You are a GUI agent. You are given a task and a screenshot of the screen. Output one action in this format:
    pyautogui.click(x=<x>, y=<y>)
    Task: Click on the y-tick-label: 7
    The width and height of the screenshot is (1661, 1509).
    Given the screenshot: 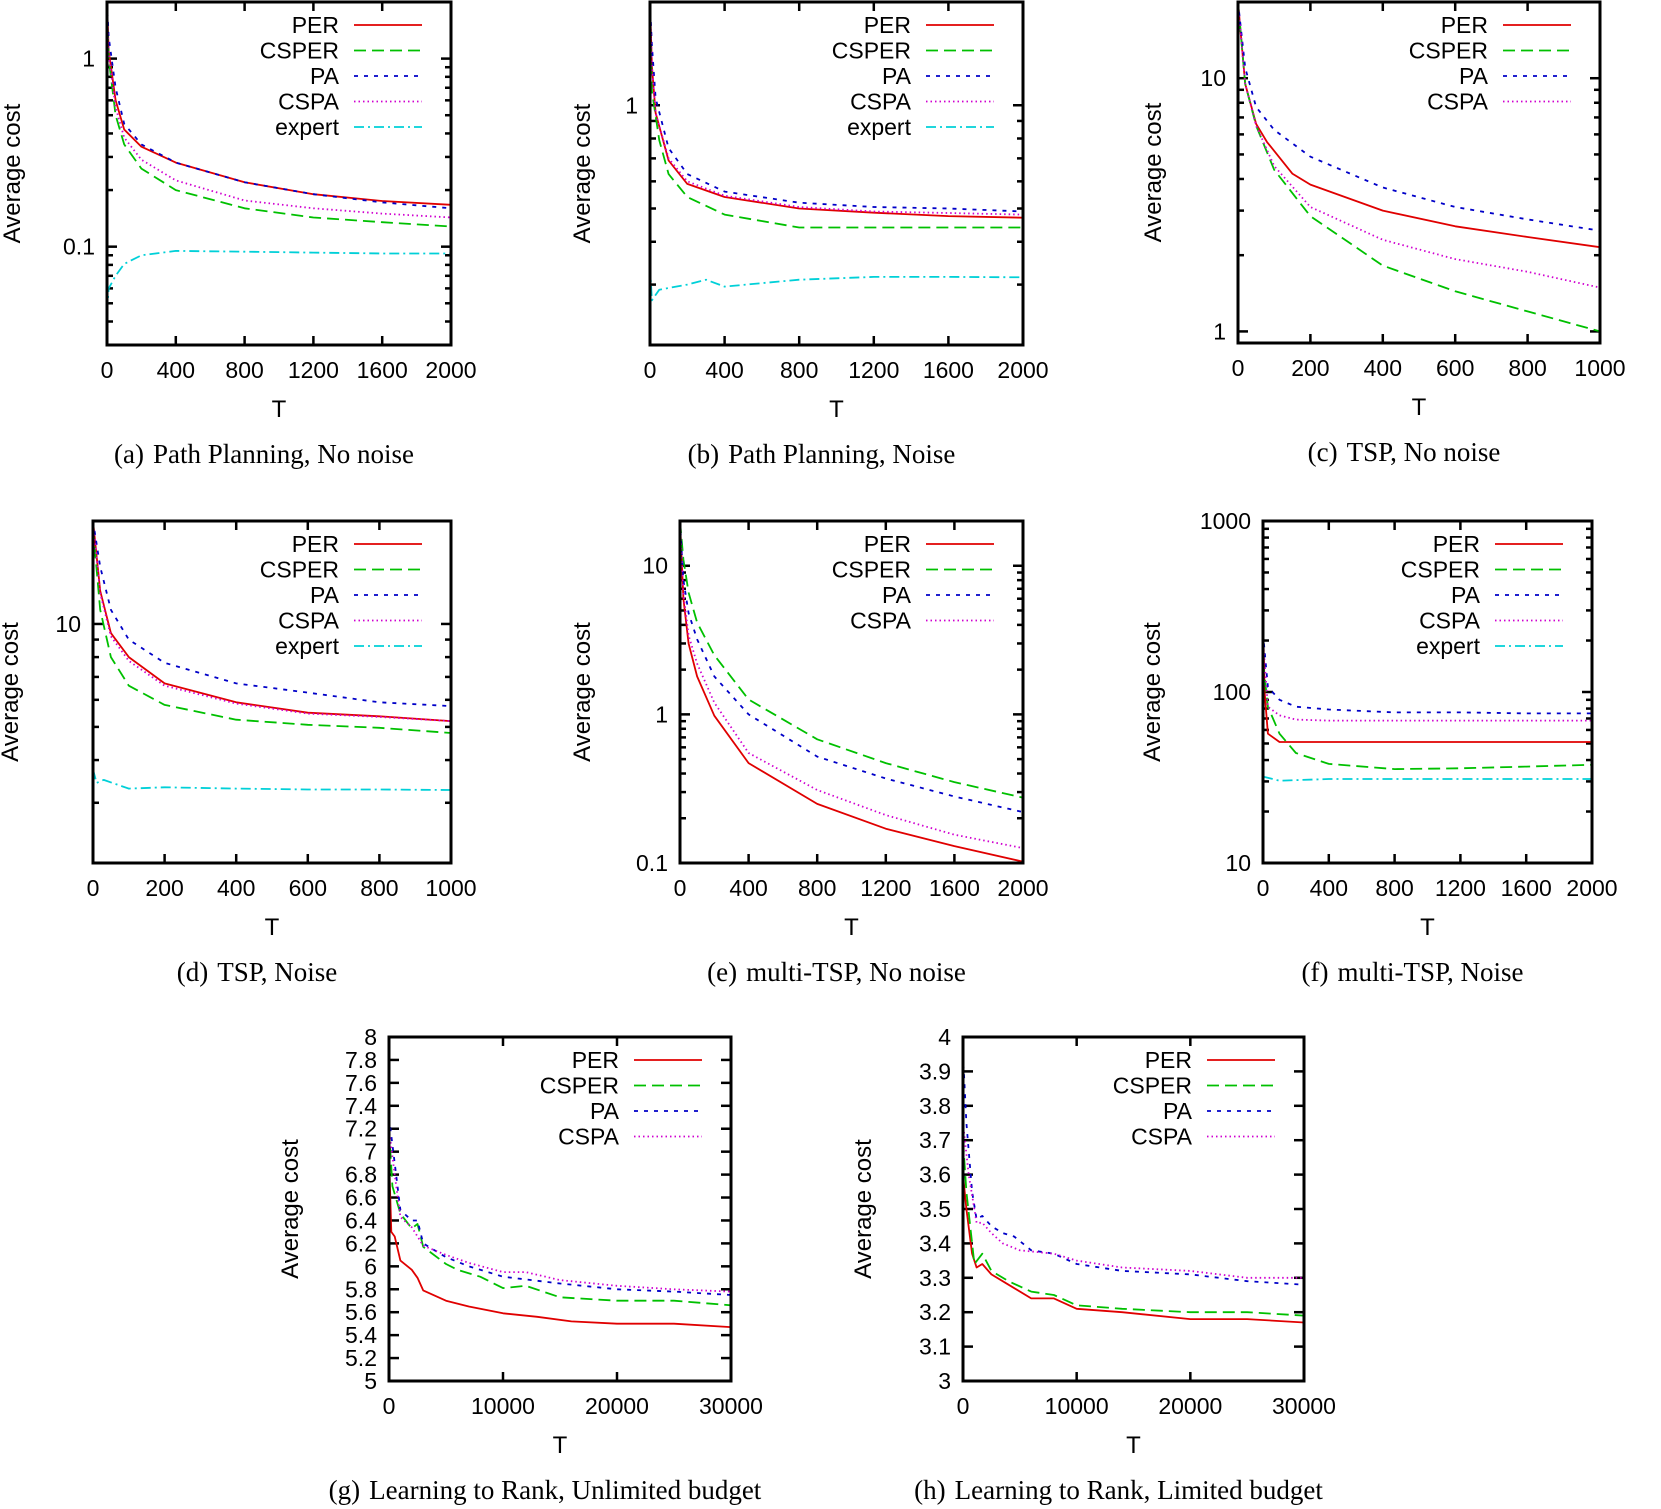 What is the action you would take?
    pyautogui.click(x=370, y=1152)
    